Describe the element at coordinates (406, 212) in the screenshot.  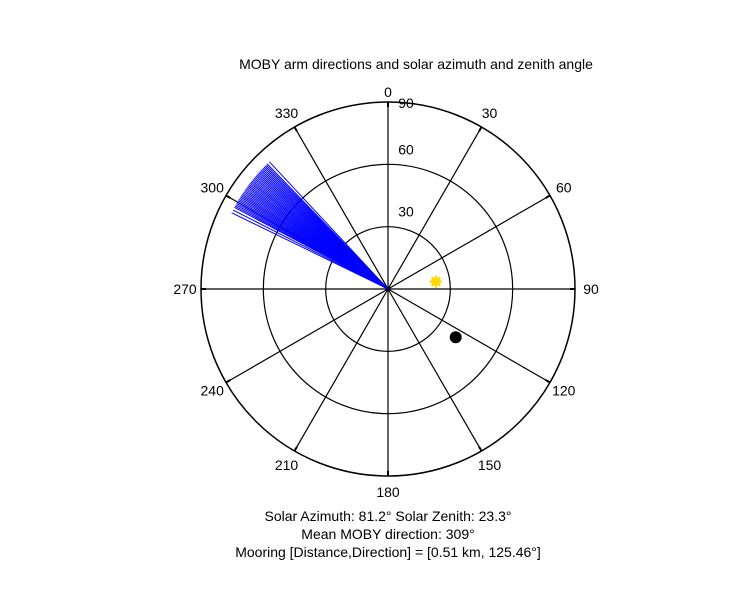
I see `radial-label-30: 30` at that location.